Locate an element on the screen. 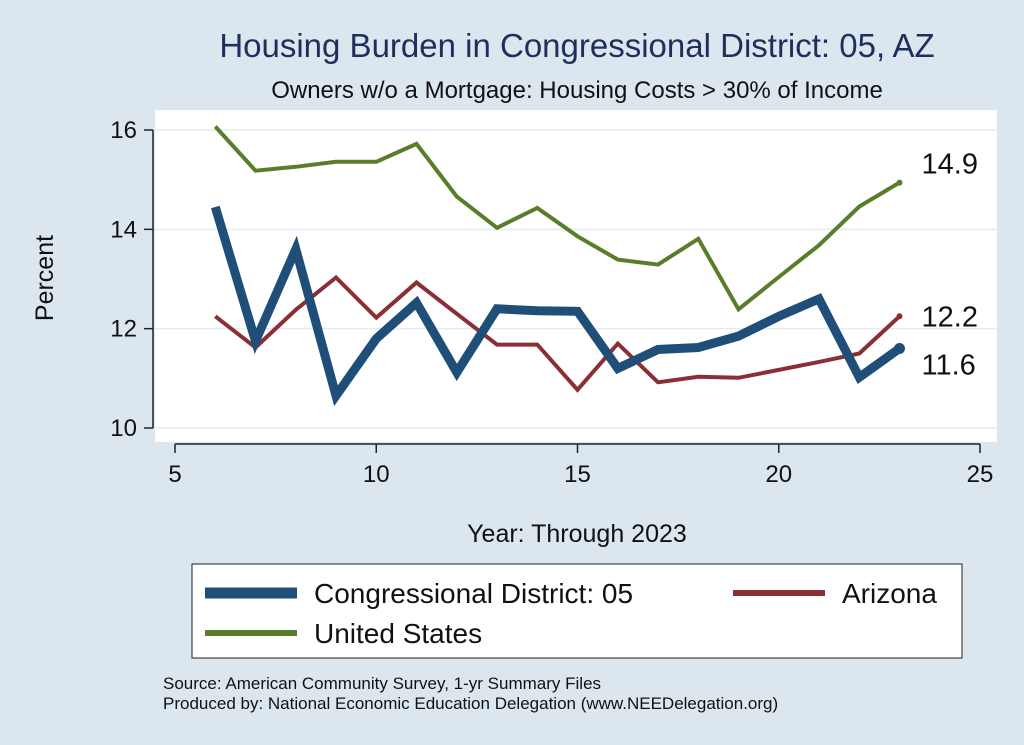  y-axis-label: Percent is located at coordinates (45, 278).